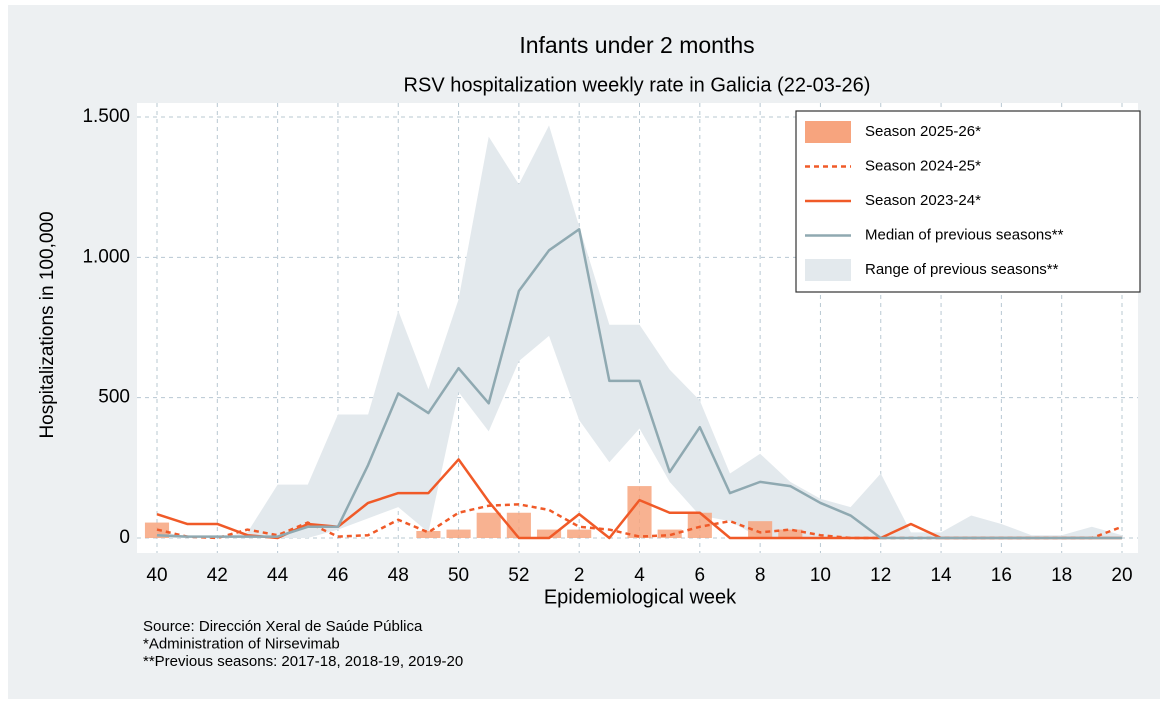  Describe the element at coordinates (579, 575) in the screenshot. I see `x-tick-label: 2` at that location.